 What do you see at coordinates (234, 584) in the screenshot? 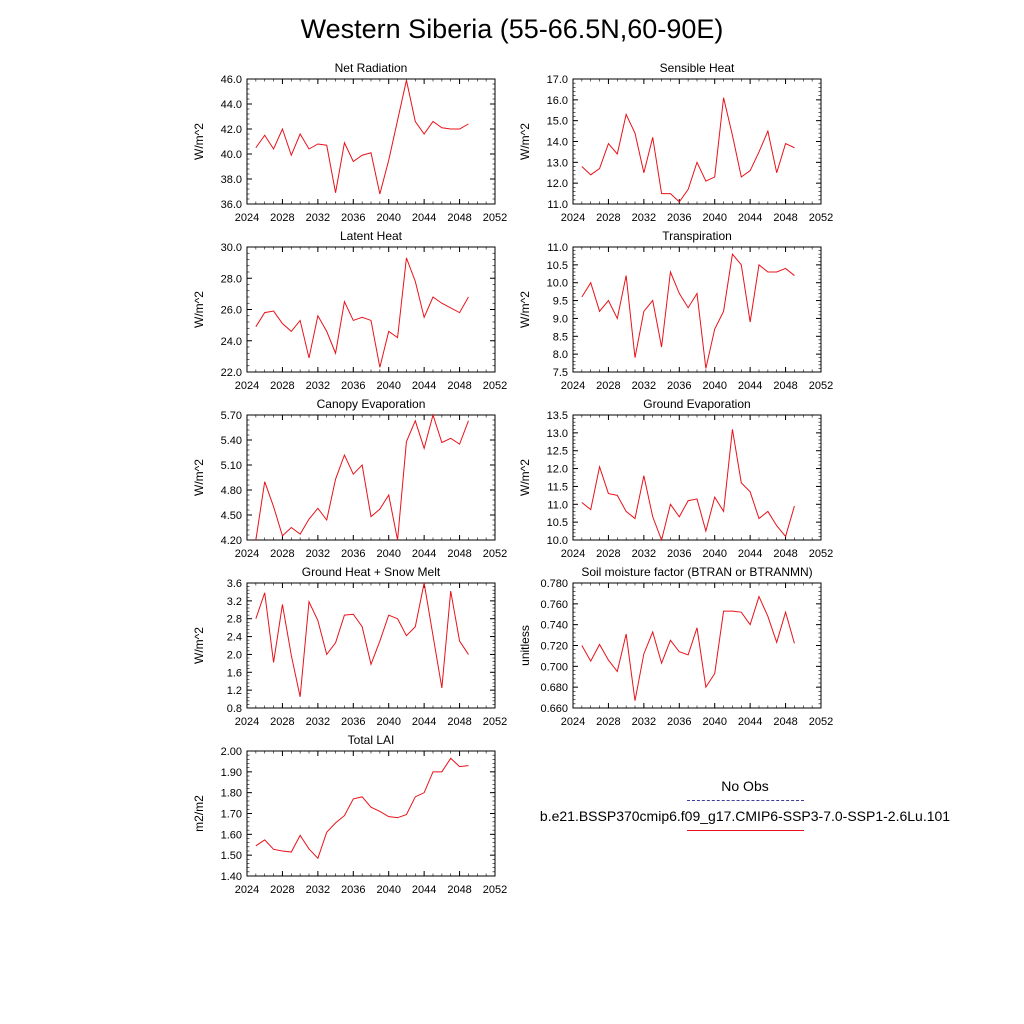
I see `y-tick-label: 3.6` at bounding box center [234, 584].